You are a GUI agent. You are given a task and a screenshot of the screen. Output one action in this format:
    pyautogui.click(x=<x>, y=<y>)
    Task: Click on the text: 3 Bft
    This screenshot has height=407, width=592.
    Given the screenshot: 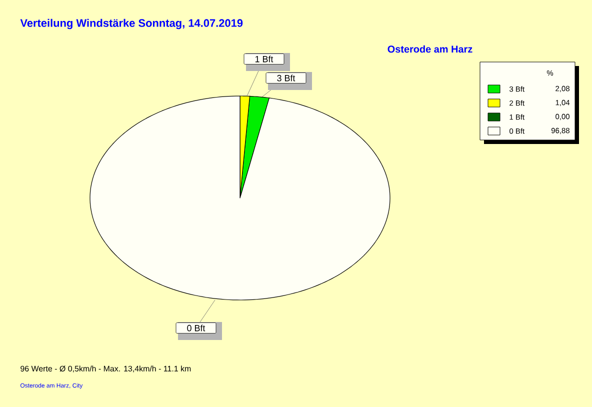 What is the action you would take?
    pyautogui.click(x=286, y=78)
    